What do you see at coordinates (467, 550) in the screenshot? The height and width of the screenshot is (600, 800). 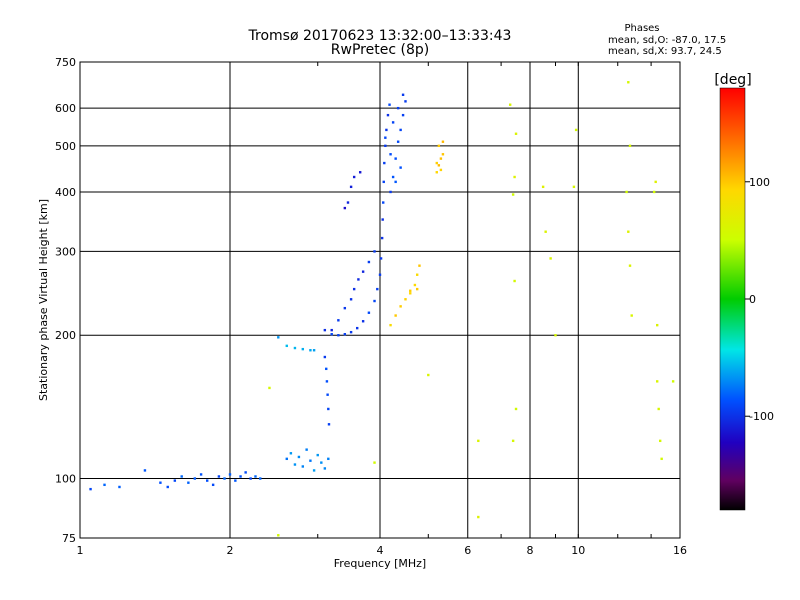 I see `x-tick-label: 6` at bounding box center [467, 550].